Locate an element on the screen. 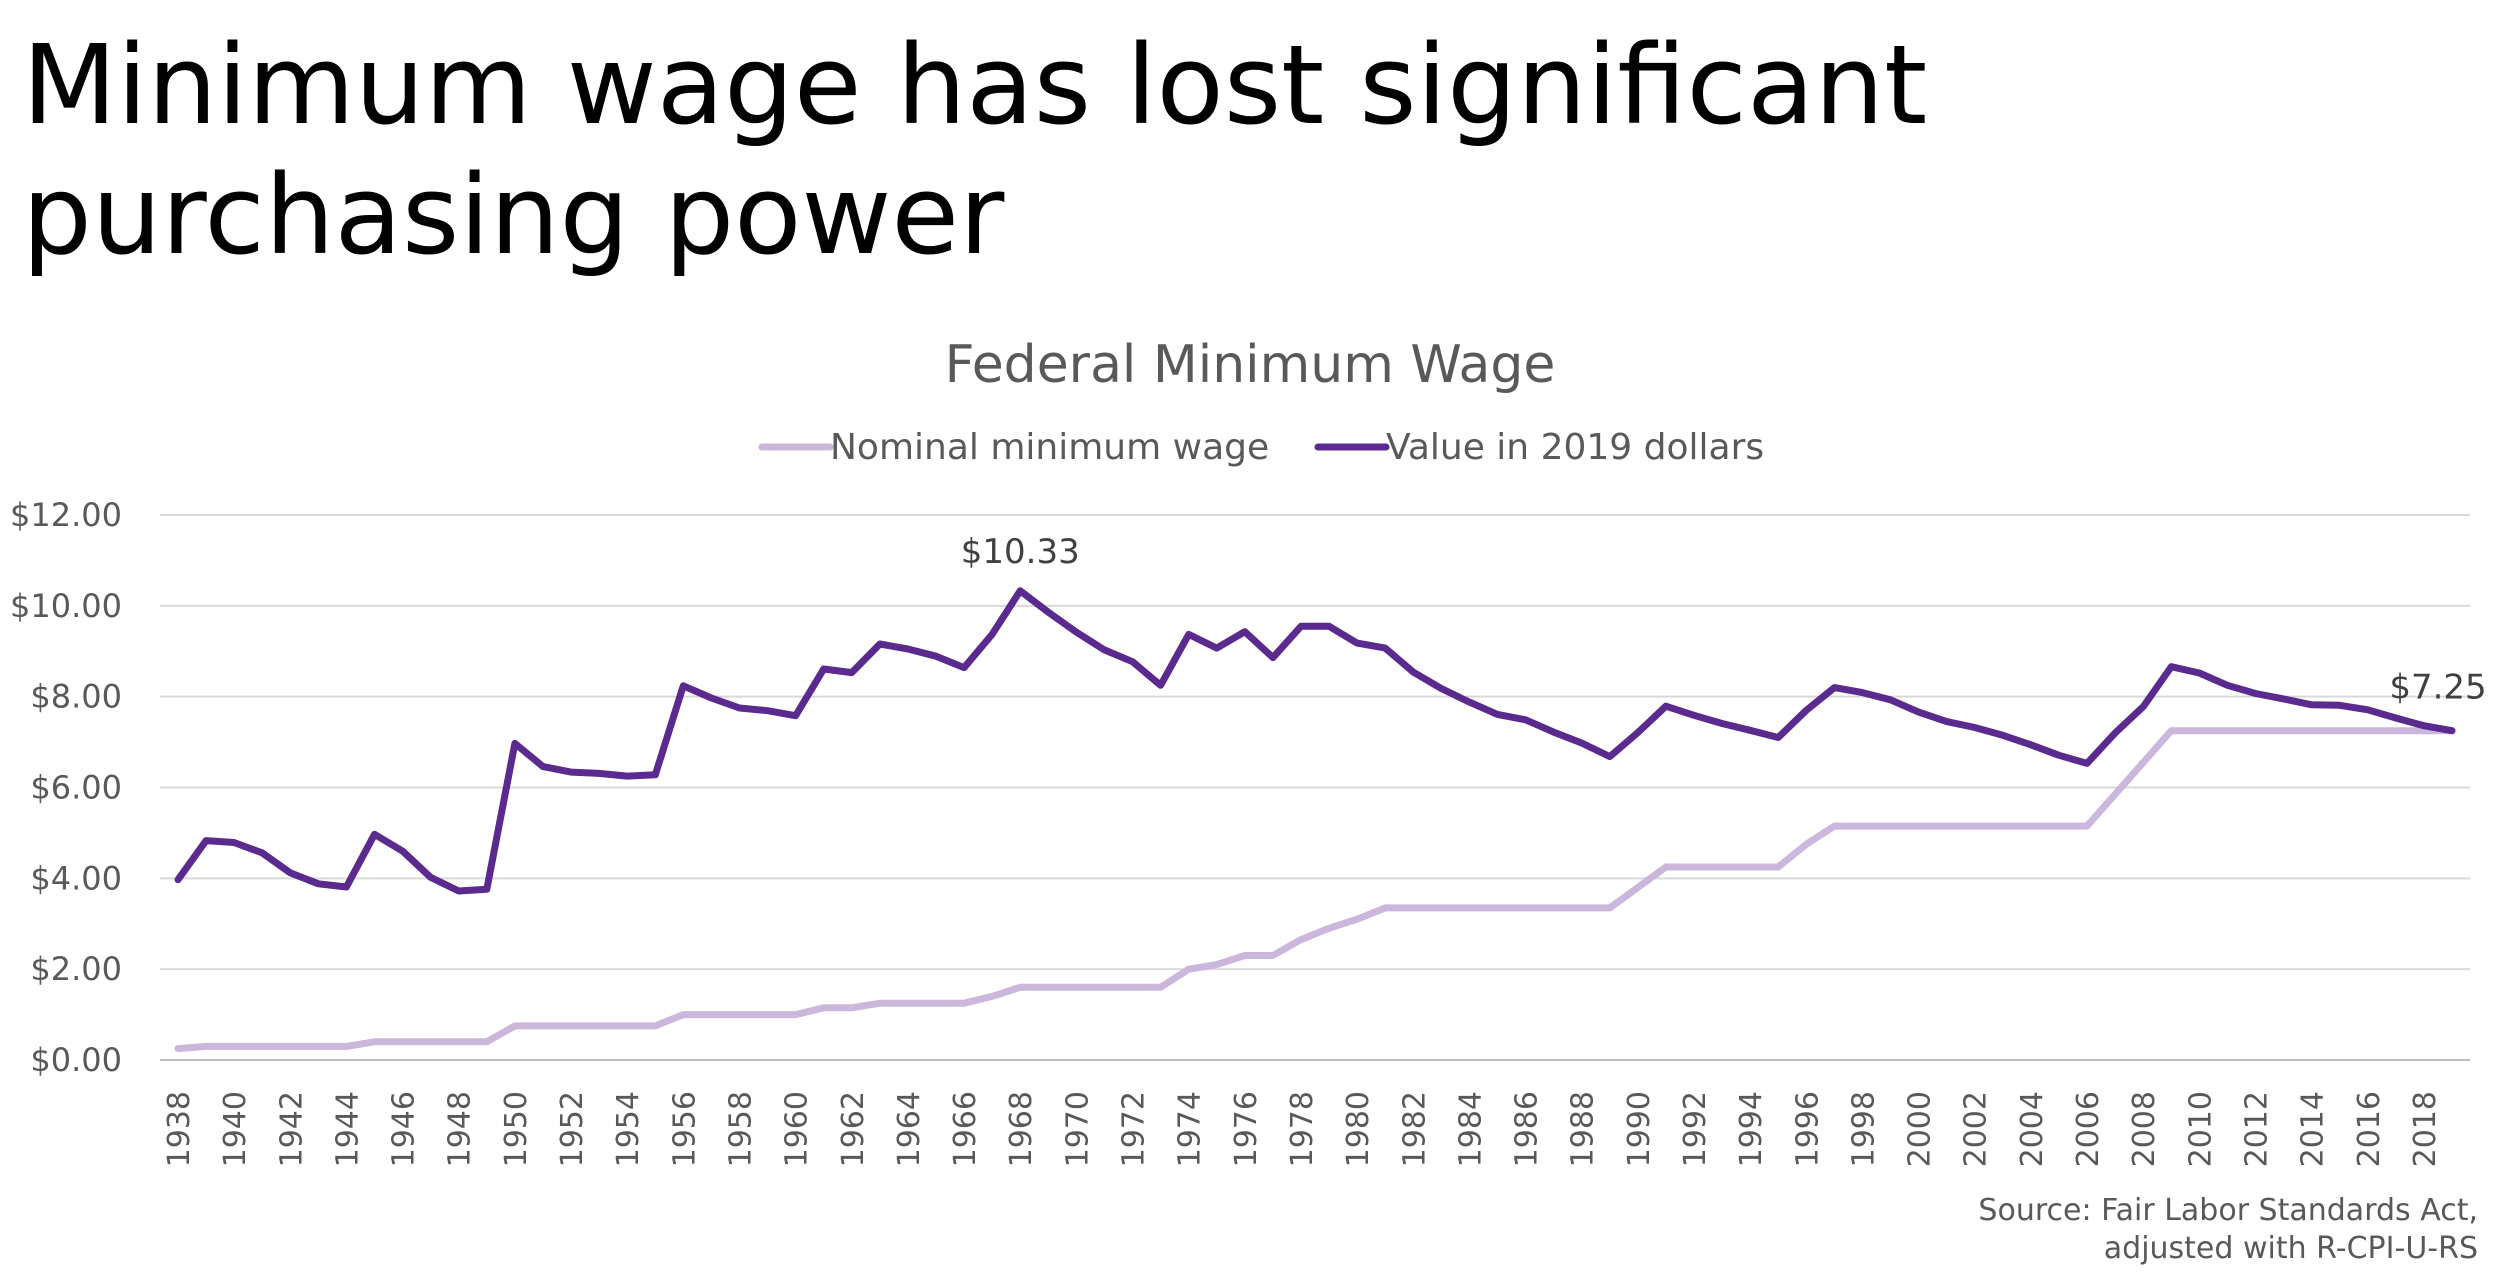 The height and width of the screenshot is (1284, 2500). x-tick-label: 1946 is located at coordinates (404, 1129).